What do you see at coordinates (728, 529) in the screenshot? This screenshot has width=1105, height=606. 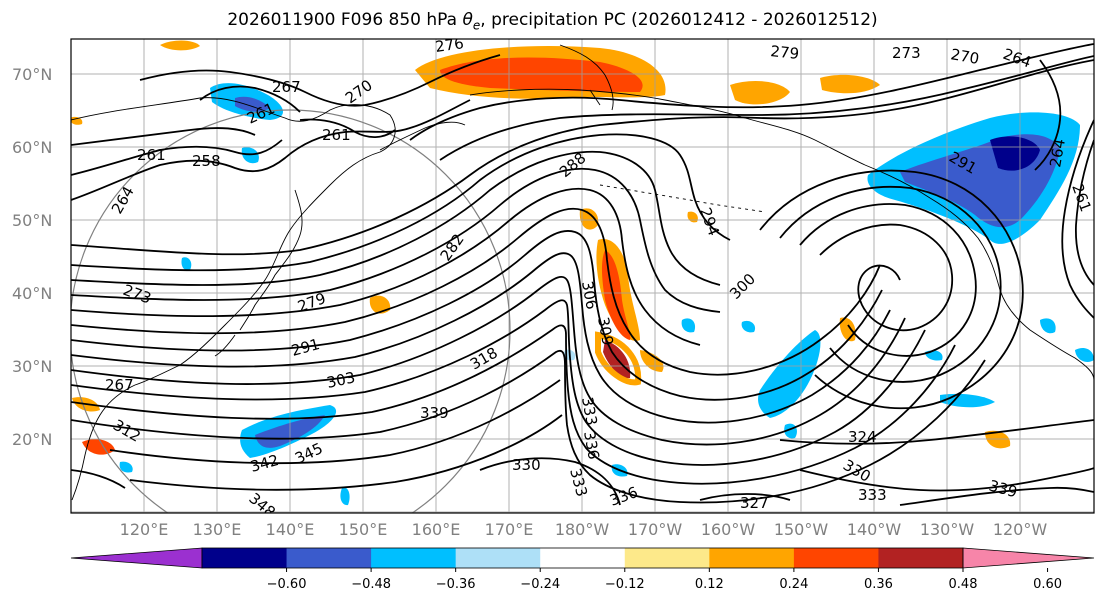 I see `lon-label-160w: 160°W` at bounding box center [728, 529].